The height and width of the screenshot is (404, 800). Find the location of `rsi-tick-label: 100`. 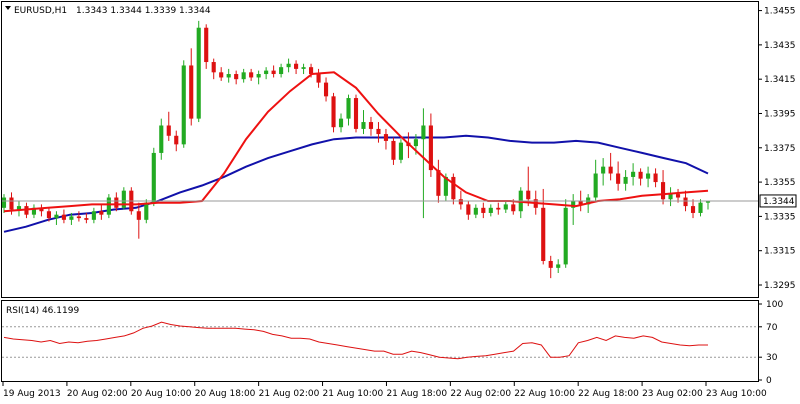

rsi-tick-label: 100 is located at coordinates (774, 305).